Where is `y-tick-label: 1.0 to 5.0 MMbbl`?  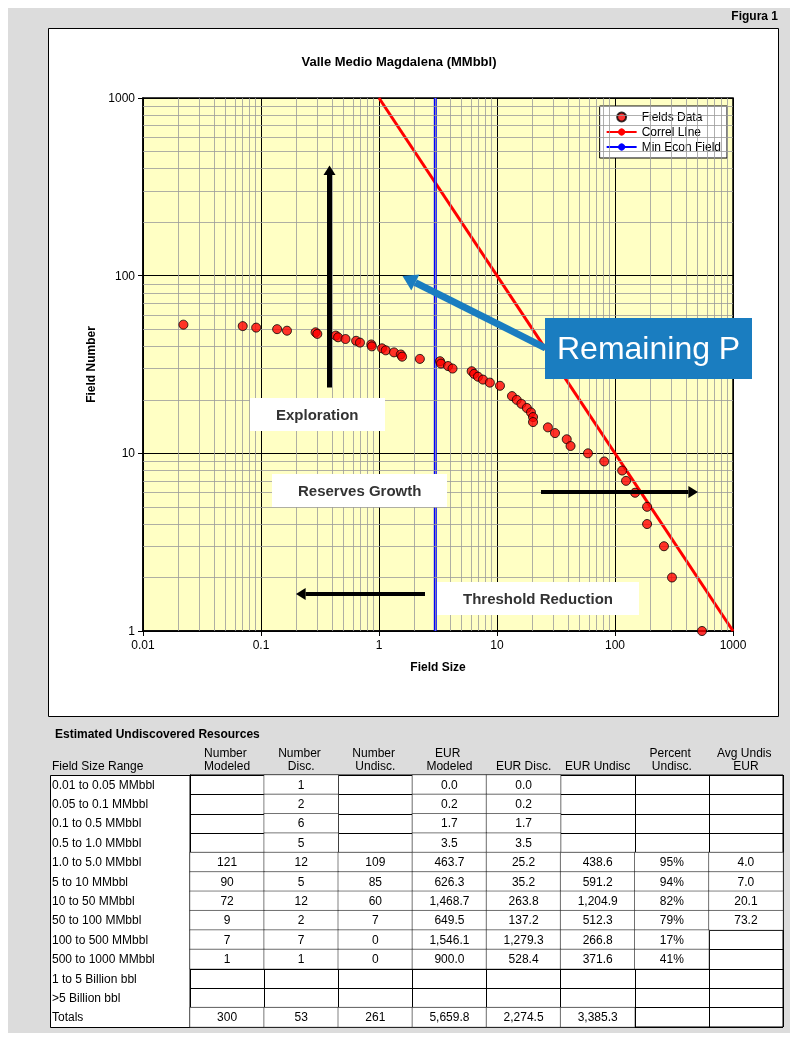
y-tick-label: 1.0 to 5.0 MMbbl is located at coordinates (97, 862).